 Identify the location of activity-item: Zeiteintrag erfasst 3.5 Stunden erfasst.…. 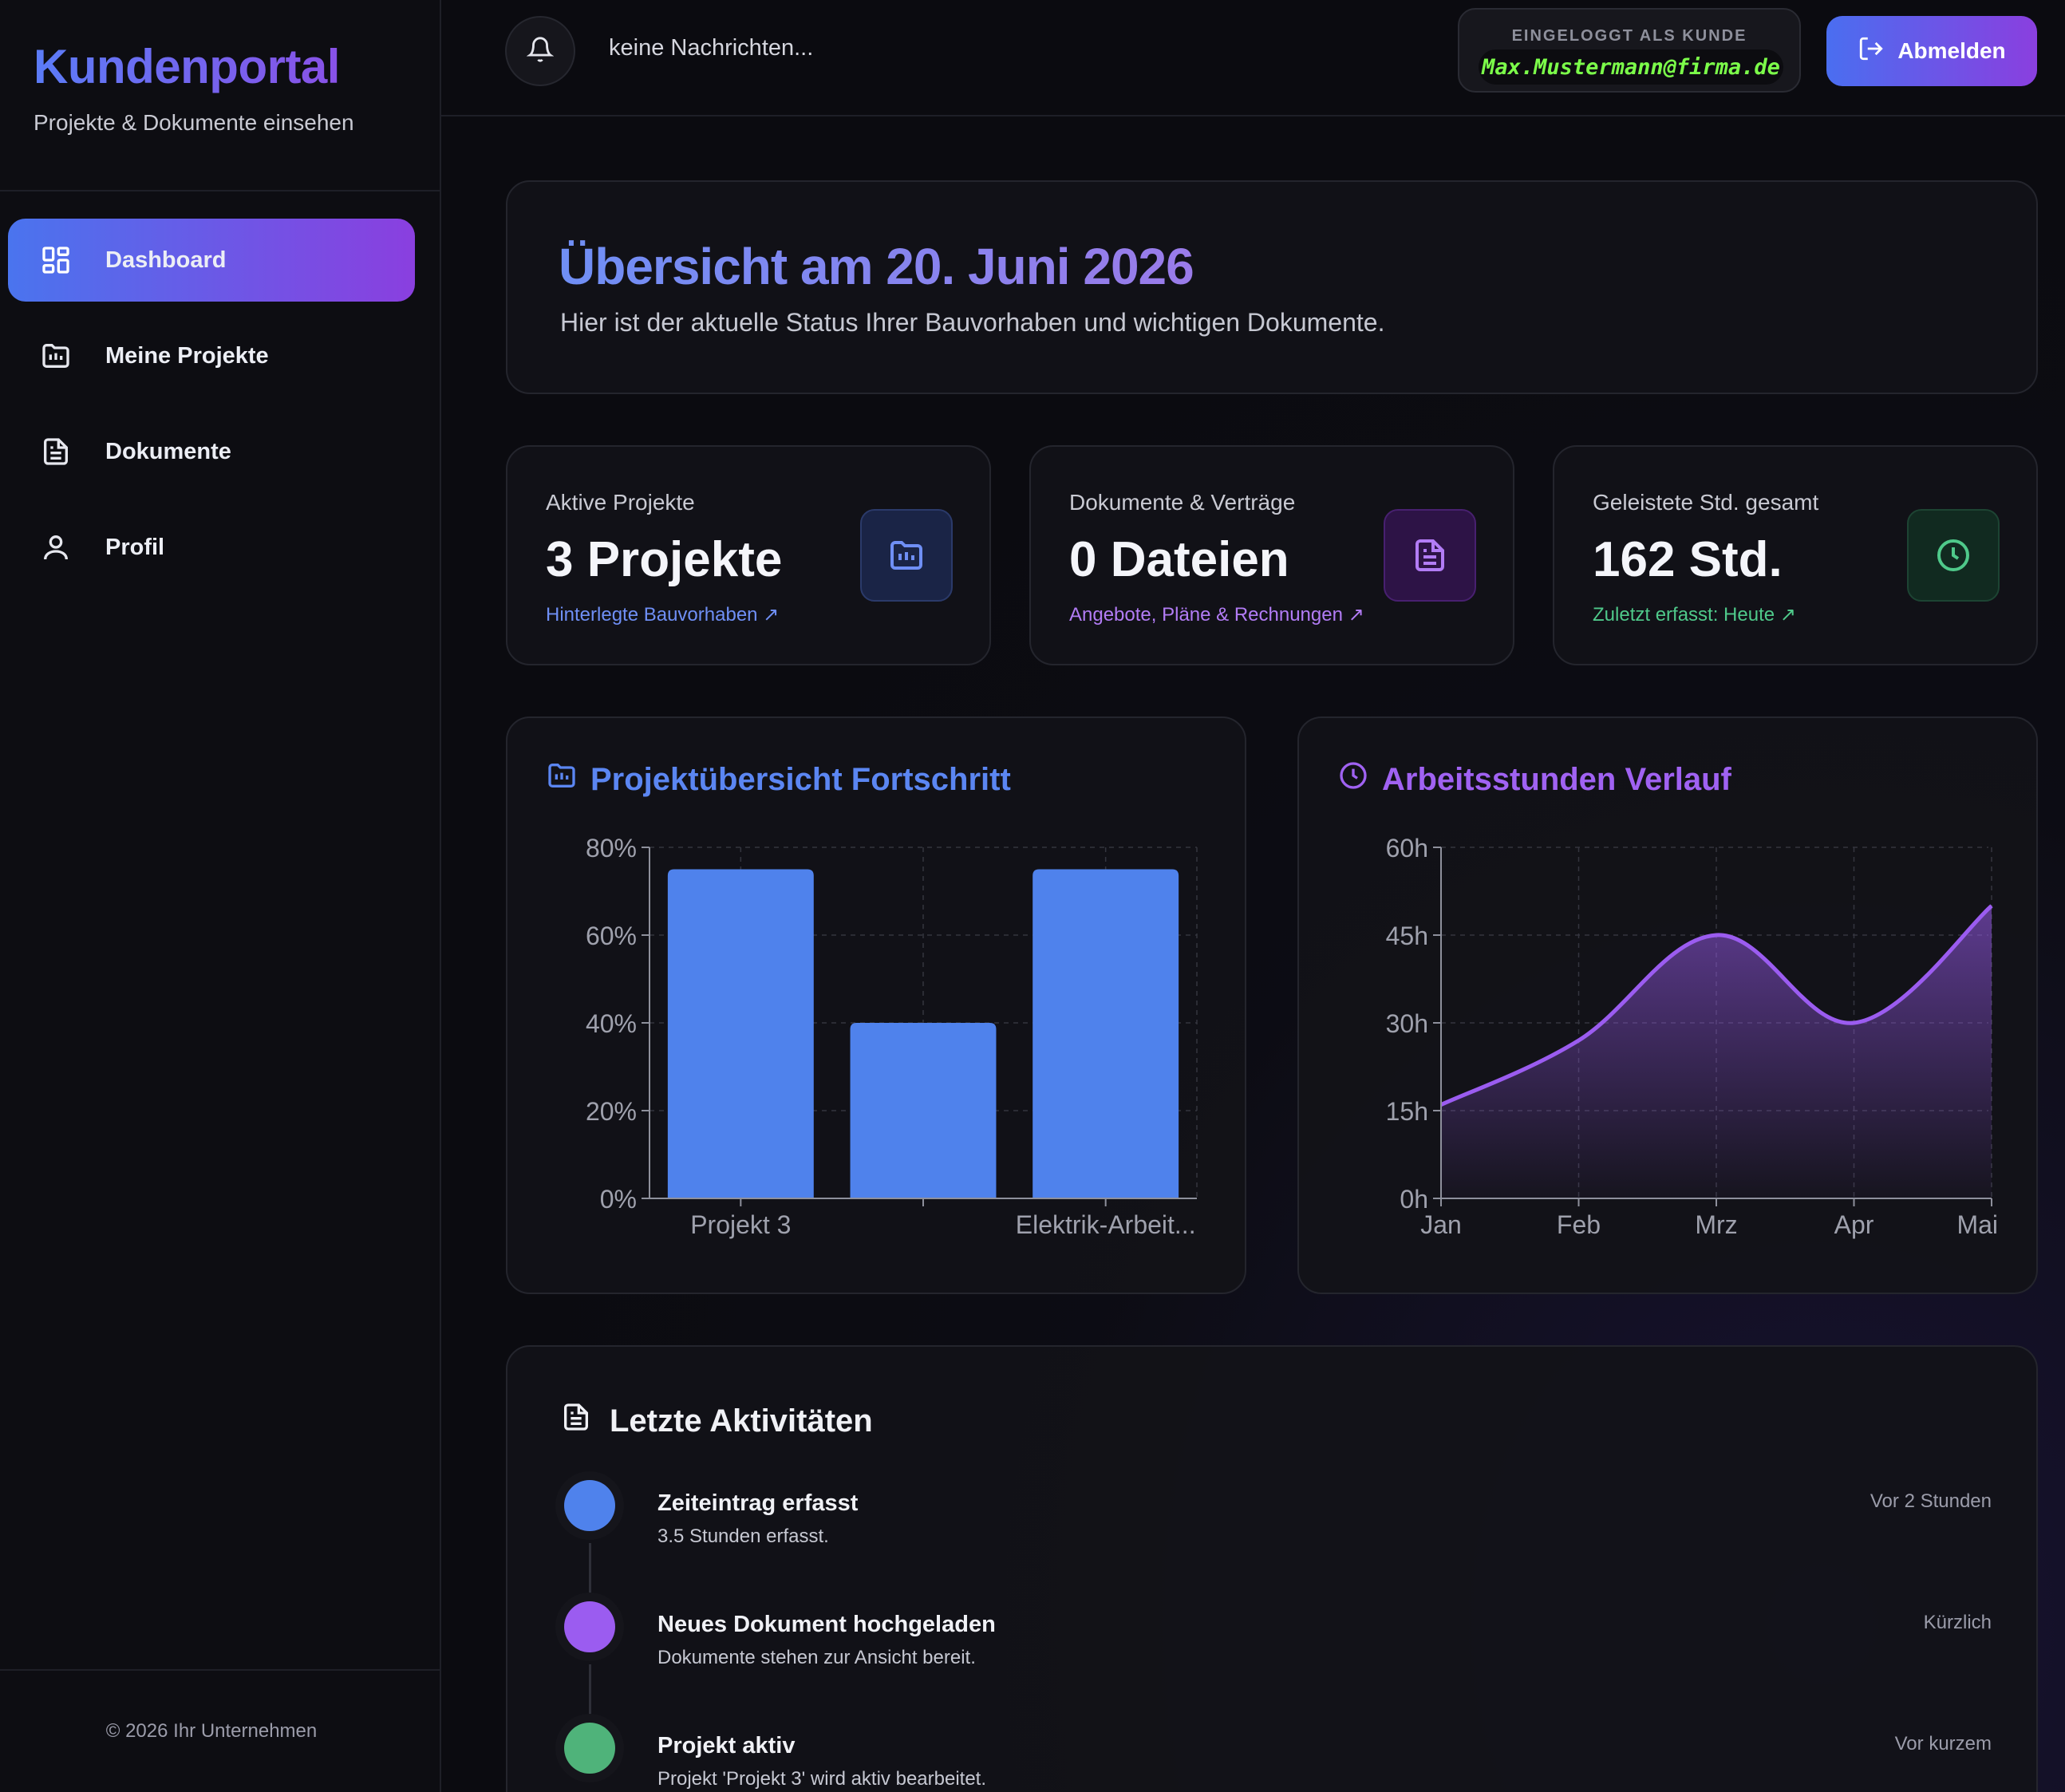
(1274, 1534).